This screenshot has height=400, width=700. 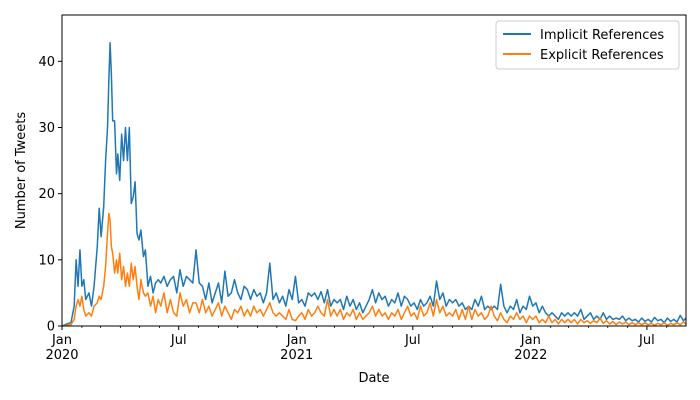 What do you see at coordinates (61, 355) in the screenshot?
I see `x-tick-year-label: 2020` at bounding box center [61, 355].